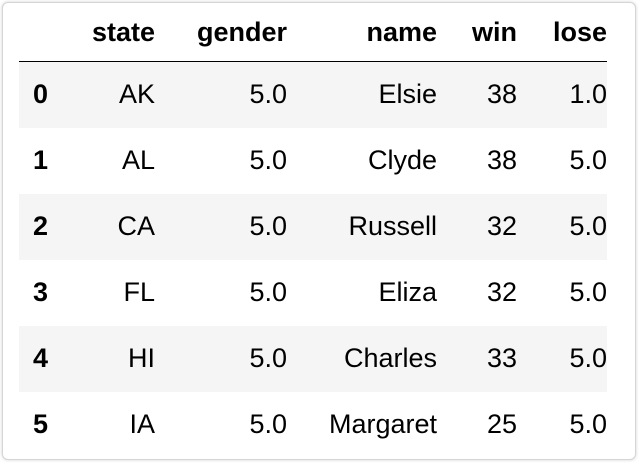 The width and height of the screenshot is (640, 464). What do you see at coordinates (313, 161) in the screenshot?
I see `table-row: 1 AL 5.0 Clyde 38 5.0` at bounding box center [313, 161].